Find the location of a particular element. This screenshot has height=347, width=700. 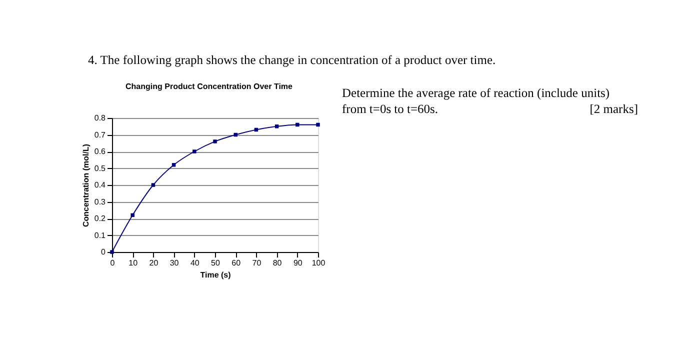

y-axis-title: Concentration (mol/L) is located at coordinates (85, 186).